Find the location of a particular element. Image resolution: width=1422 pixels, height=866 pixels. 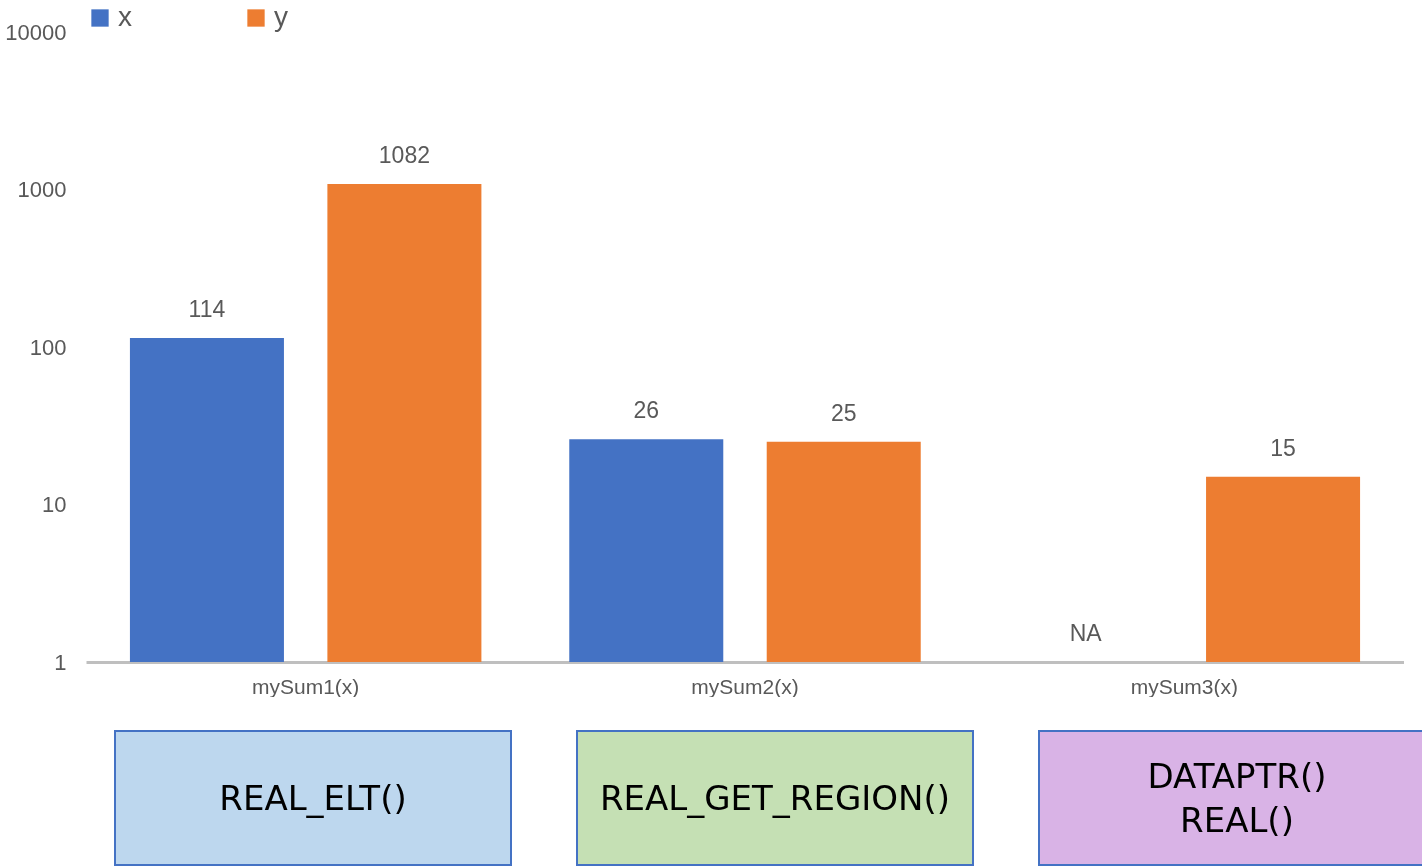

y-tick-label: 10000 is located at coordinates (36, 32).